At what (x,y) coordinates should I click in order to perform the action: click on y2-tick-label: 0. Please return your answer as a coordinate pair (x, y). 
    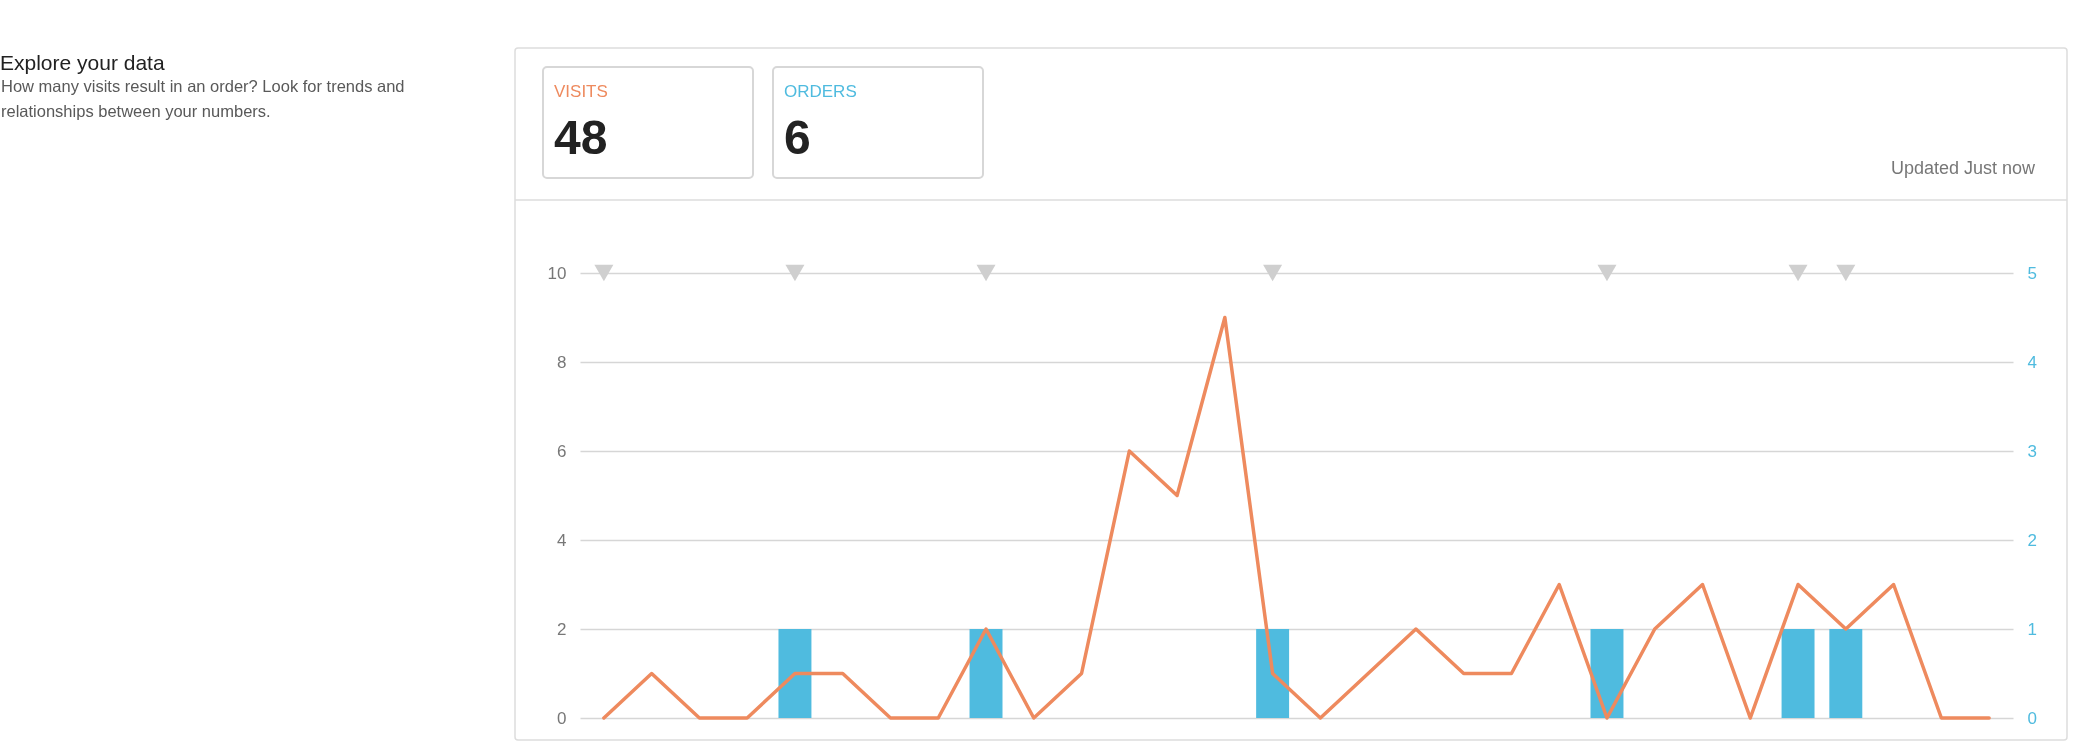
    Looking at the image, I should click on (2032, 718).